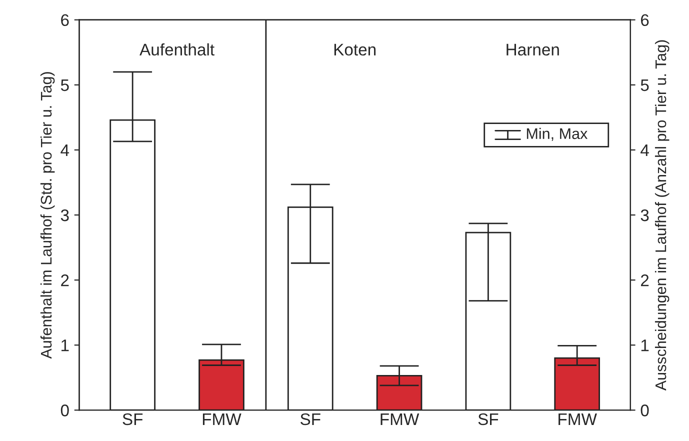  Describe the element at coordinates (644, 410) in the screenshot. I see `y2-tick-label: 0` at that location.